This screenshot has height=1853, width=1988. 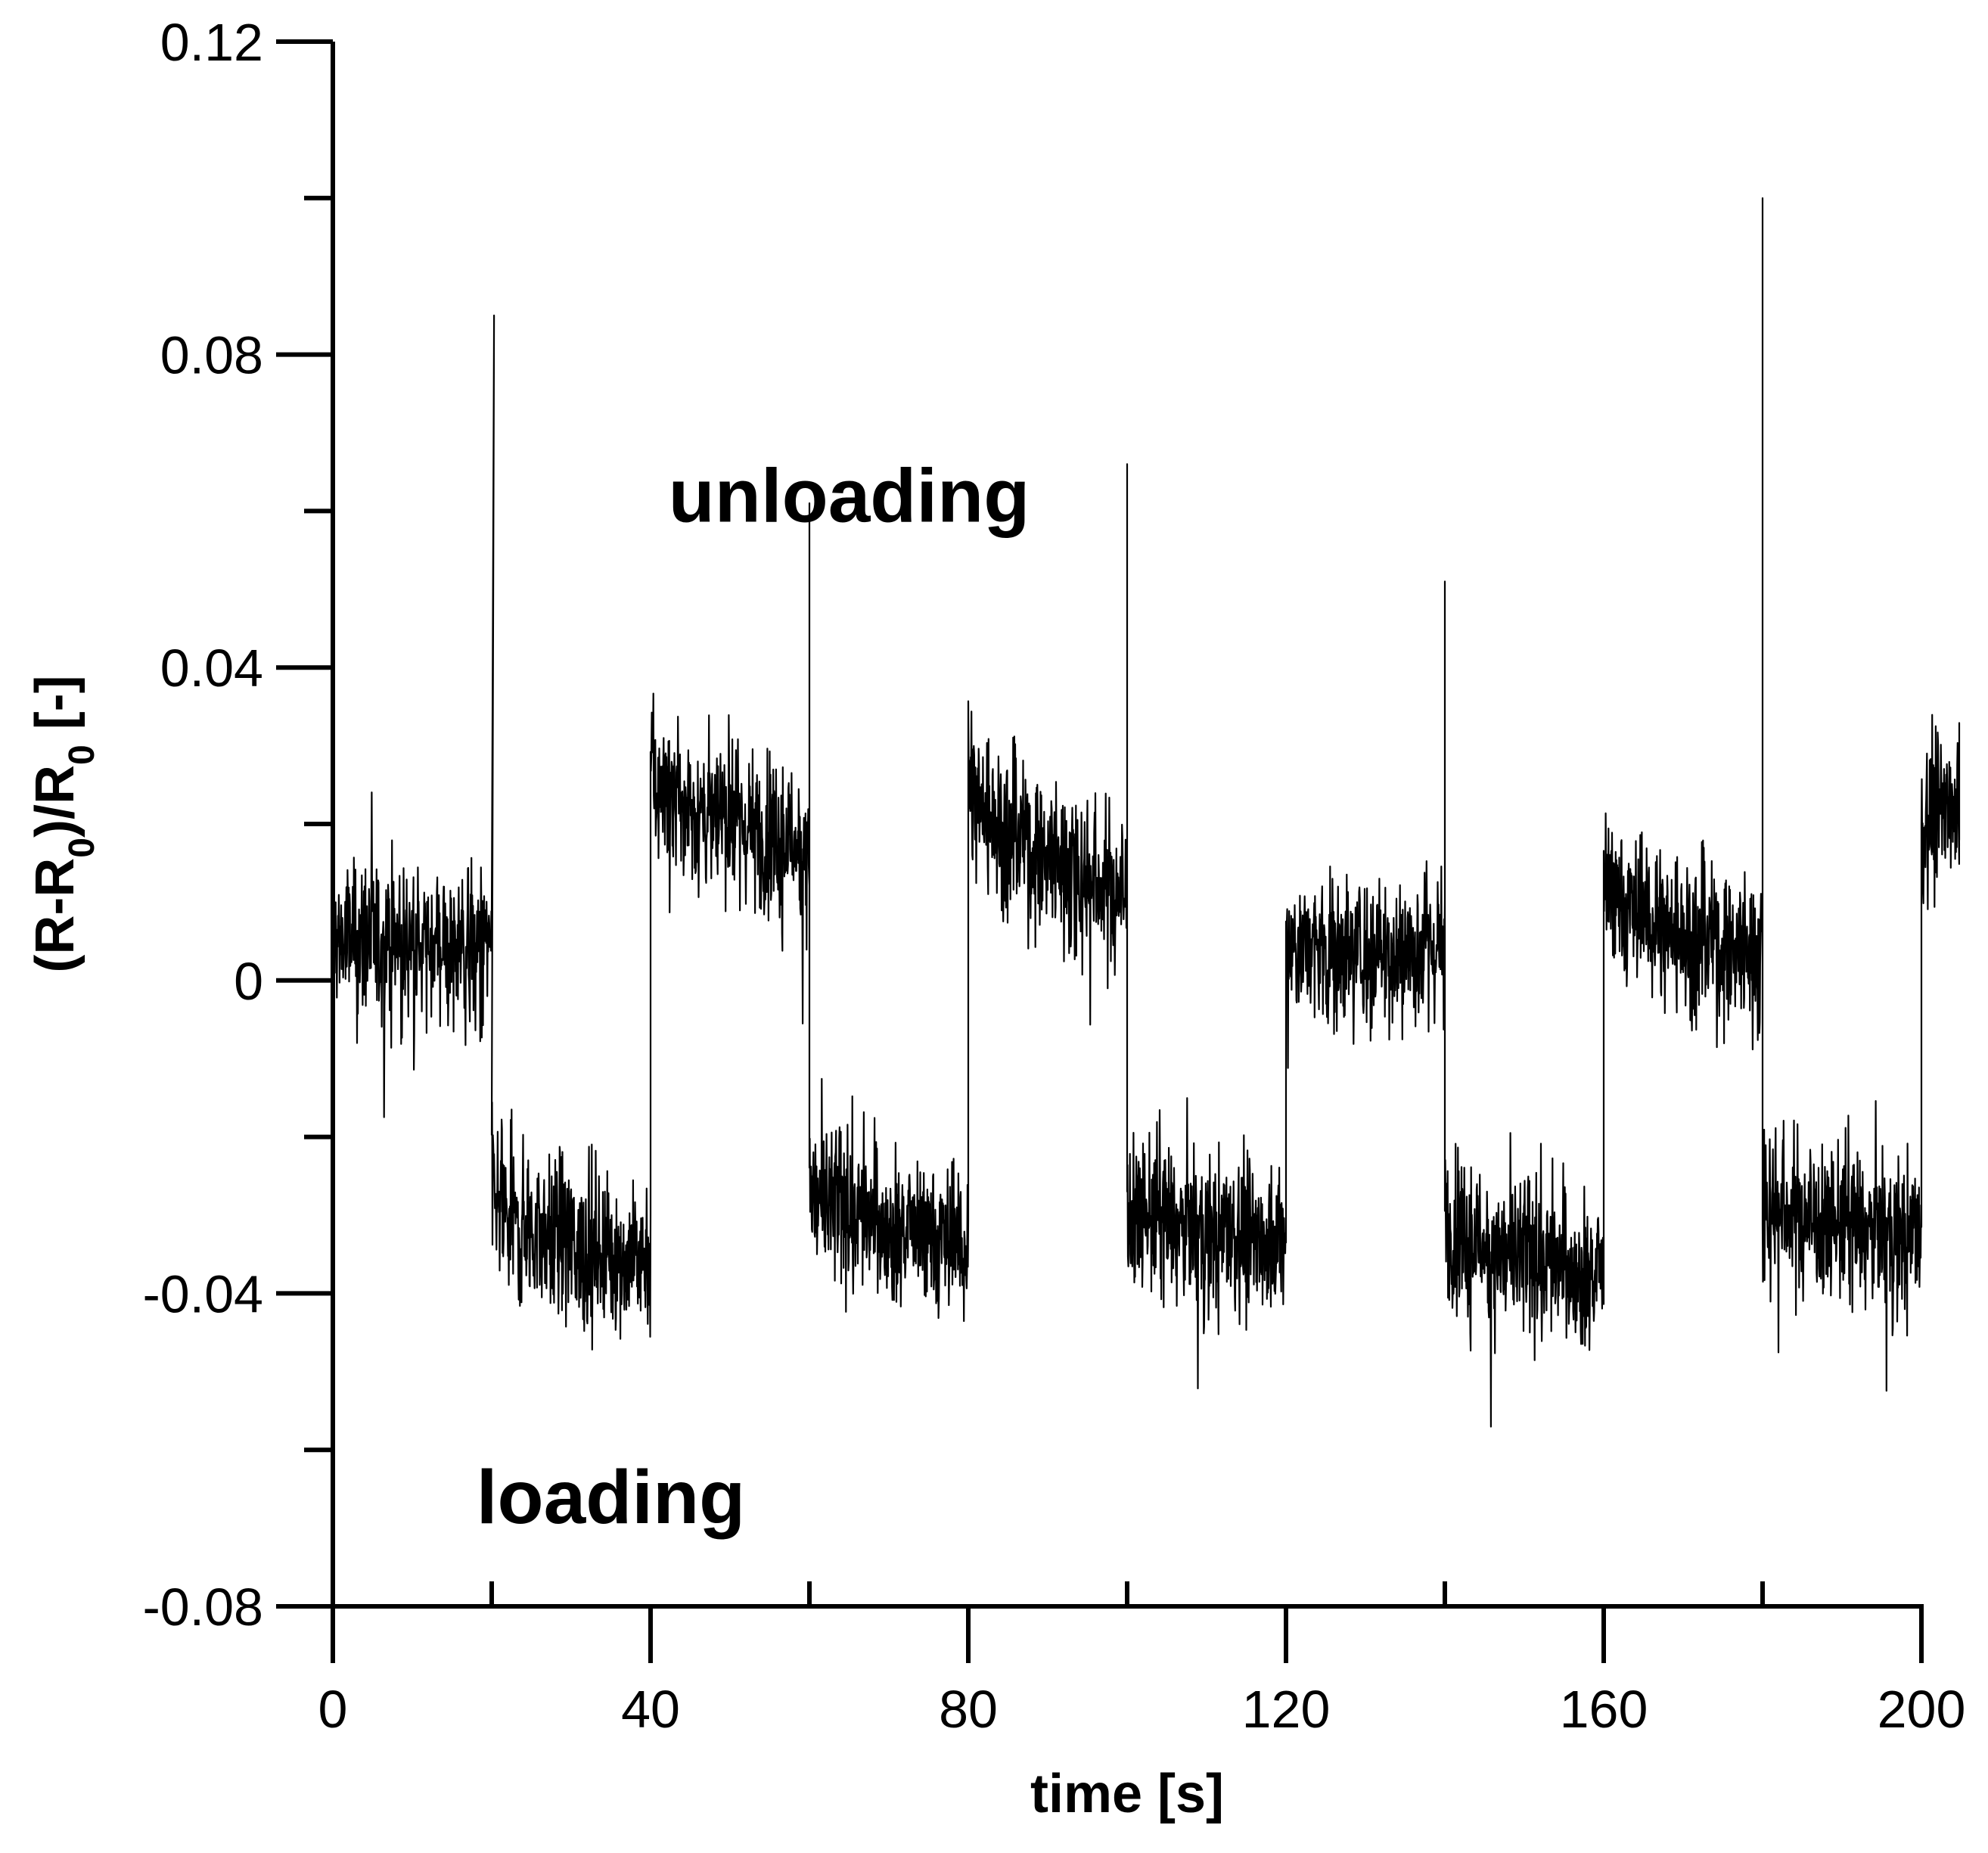 I want to click on x-tick-label: 40, so click(x=650, y=1709).